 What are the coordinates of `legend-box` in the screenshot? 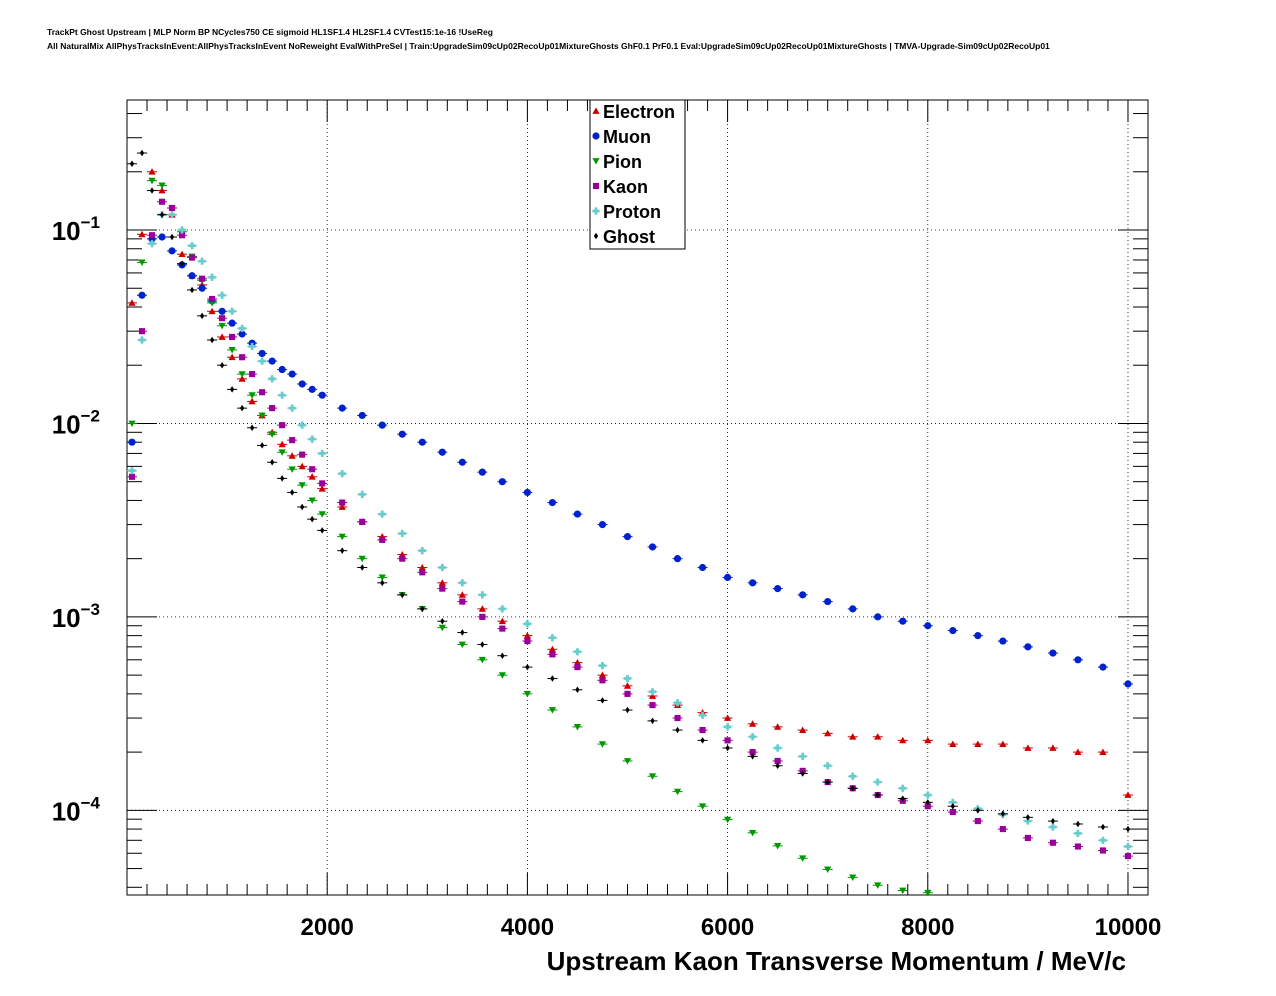 It's located at (637, 174).